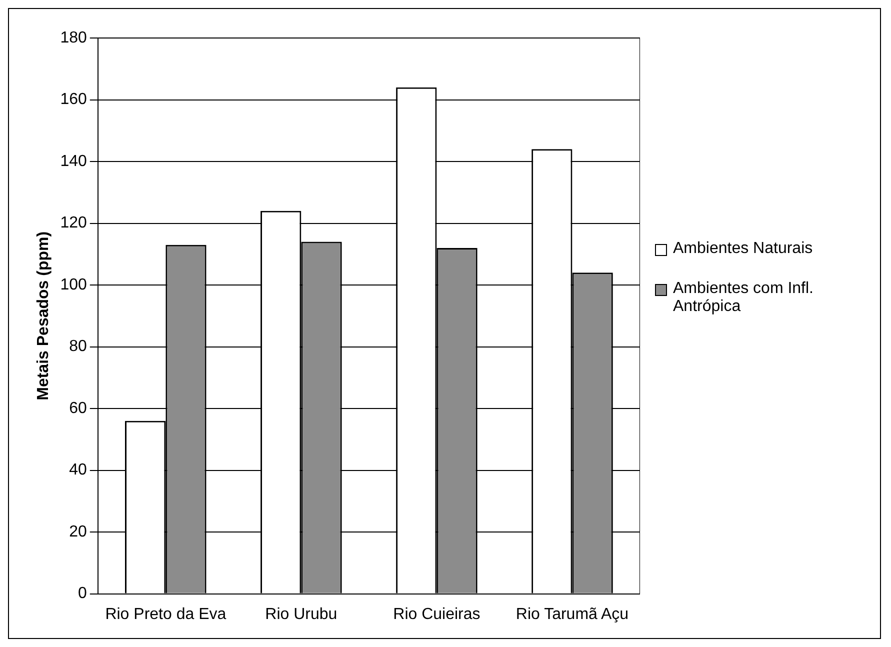  What do you see at coordinates (301, 614) in the screenshot?
I see `x-tick-label: Rio Urubu` at bounding box center [301, 614].